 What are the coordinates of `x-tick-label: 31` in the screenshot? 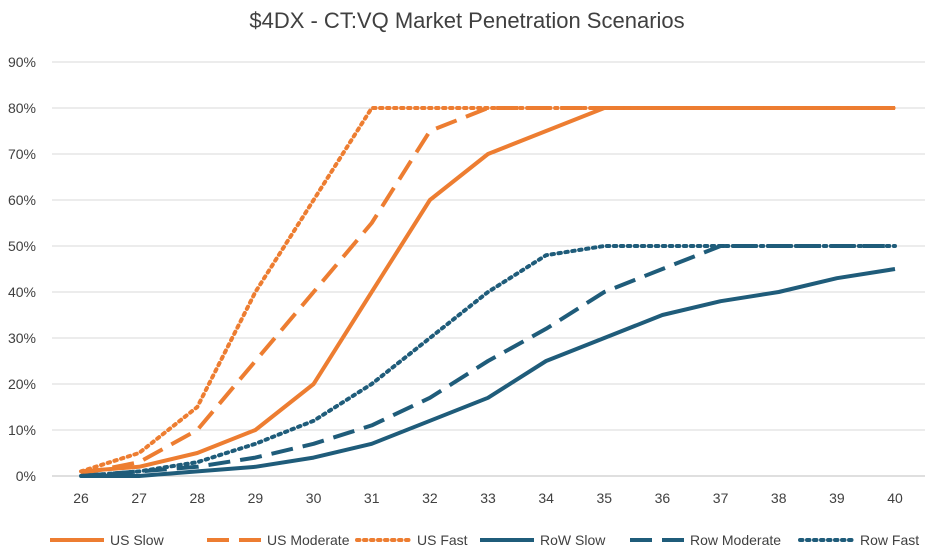 It's located at (372, 498).